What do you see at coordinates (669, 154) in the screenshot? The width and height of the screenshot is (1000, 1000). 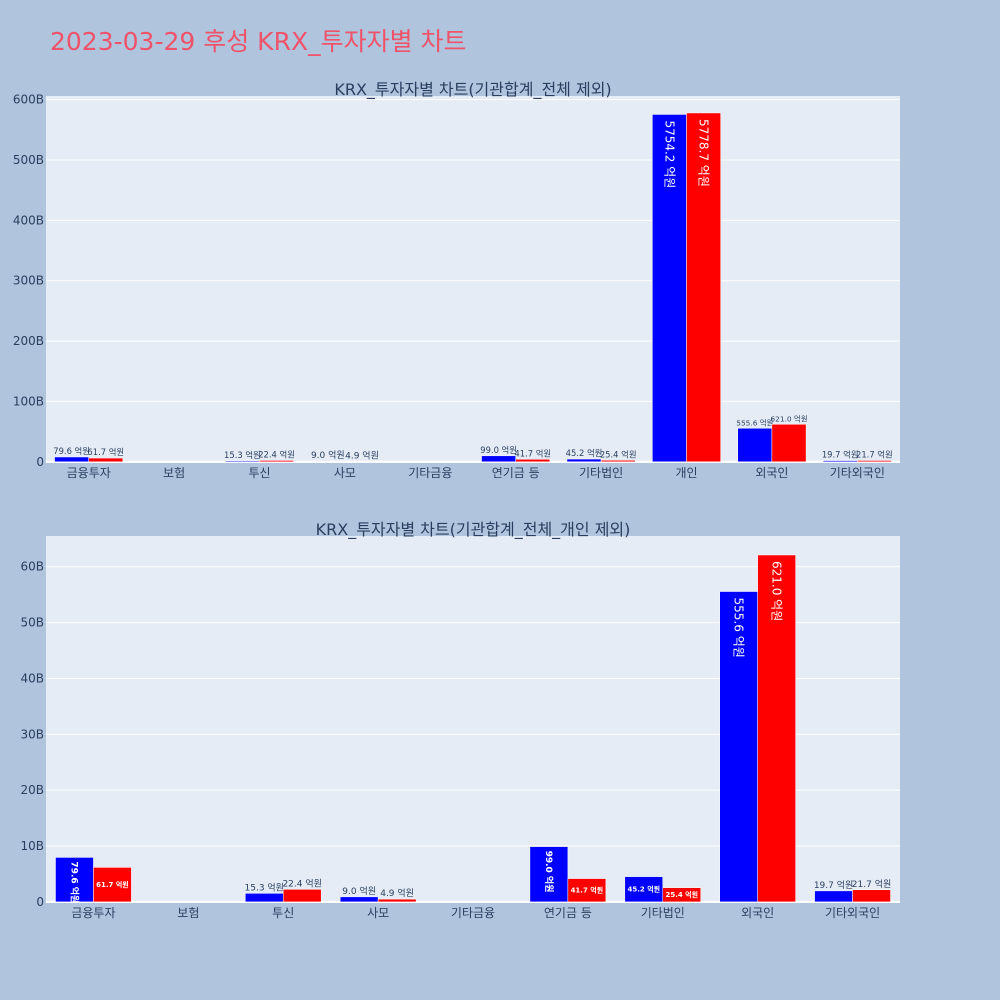 I see `data-label: 5754.2 억원` at bounding box center [669, 154].